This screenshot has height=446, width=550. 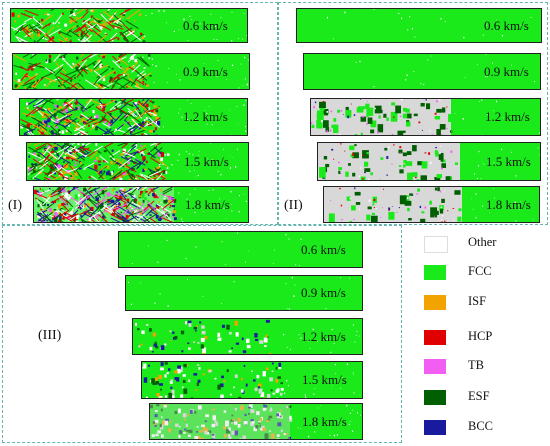 I want to click on panel-ii-bar-1.2: 1.2 km/s, so click(x=425, y=117).